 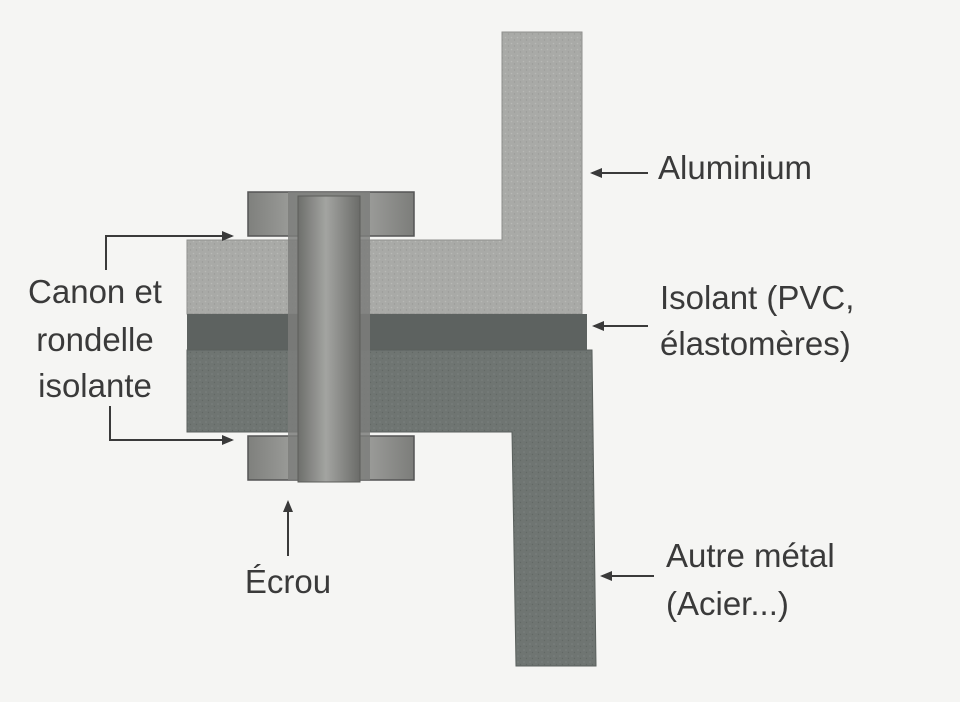 What do you see at coordinates (750, 555) in the screenshot?
I see `label-autre-line1: Autre métal` at bounding box center [750, 555].